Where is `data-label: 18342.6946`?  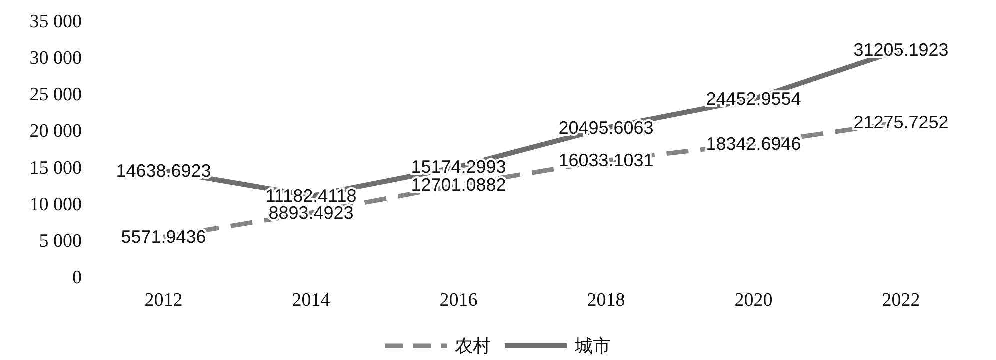
data-label: 18342.6946 is located at coordinates (754, 144).